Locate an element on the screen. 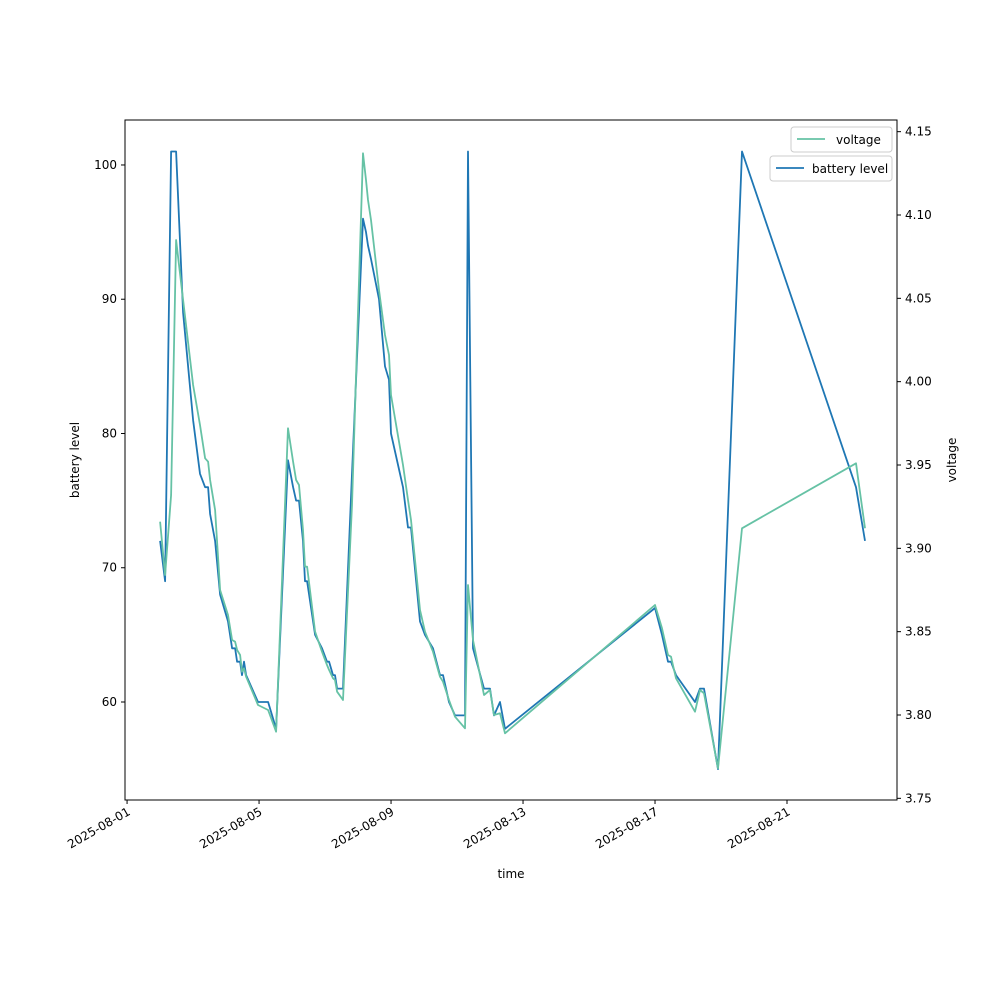 This screenshot has height=1004, width=1000. y-axis-right: 3.75 3.80 3.85 3.90 3.95 4.00 4.05 4.10 4.15 is located at coordinates (914, 465).